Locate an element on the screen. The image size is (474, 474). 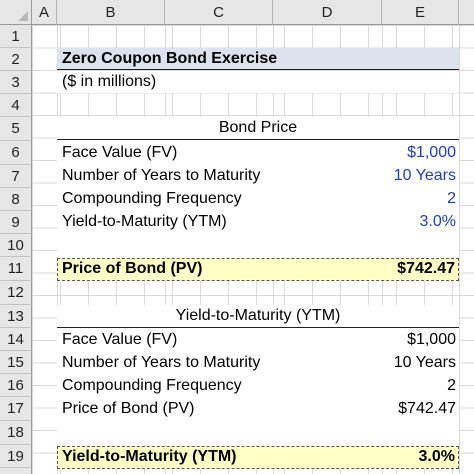
row-header-8: 8 is located at coordinates (16, 199).